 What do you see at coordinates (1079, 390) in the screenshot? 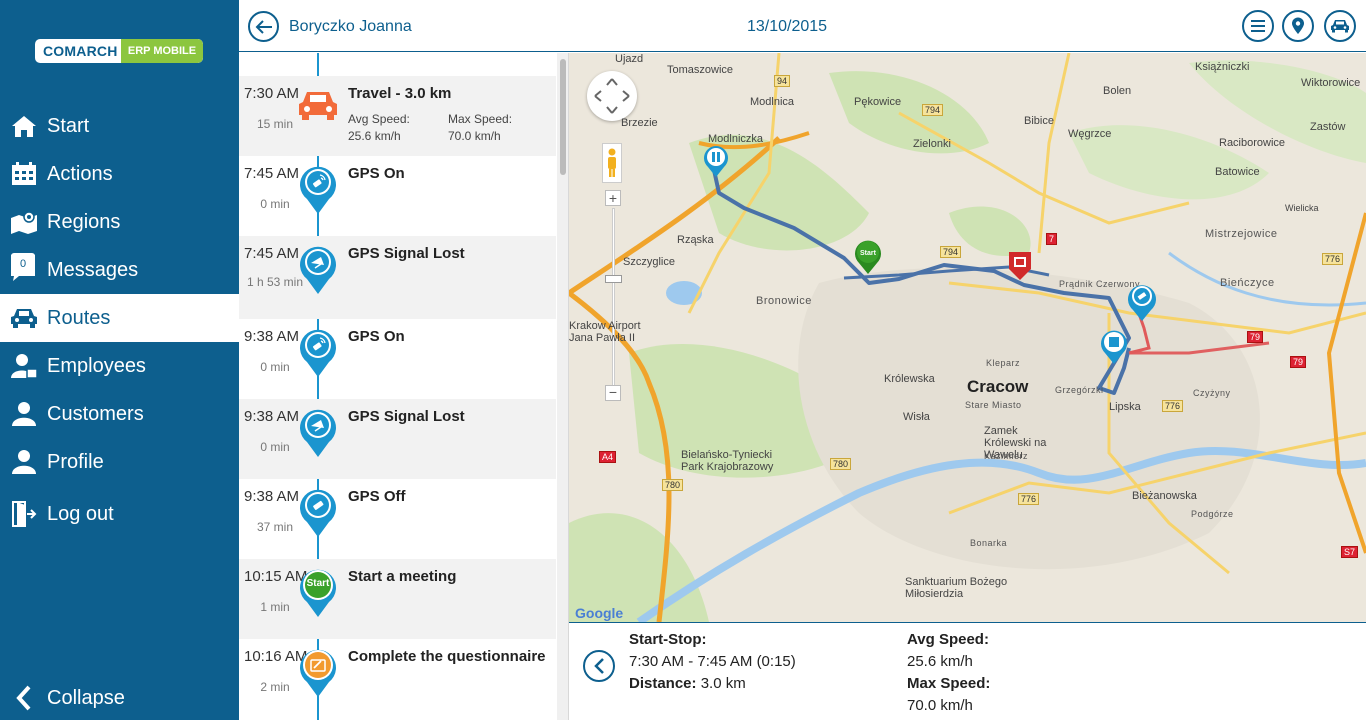
I see `map-district-label: Grzegórzki` at bounding box center [1079, 390].